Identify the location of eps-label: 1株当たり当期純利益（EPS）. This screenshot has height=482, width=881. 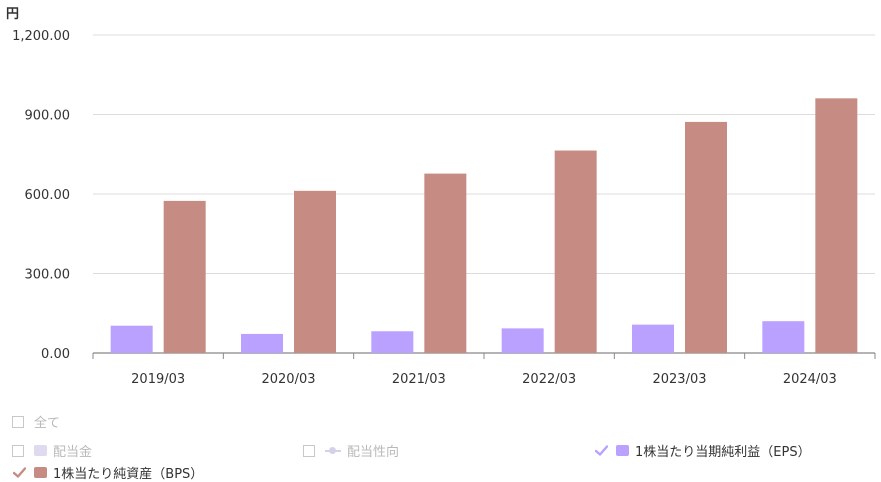
(723, 452).